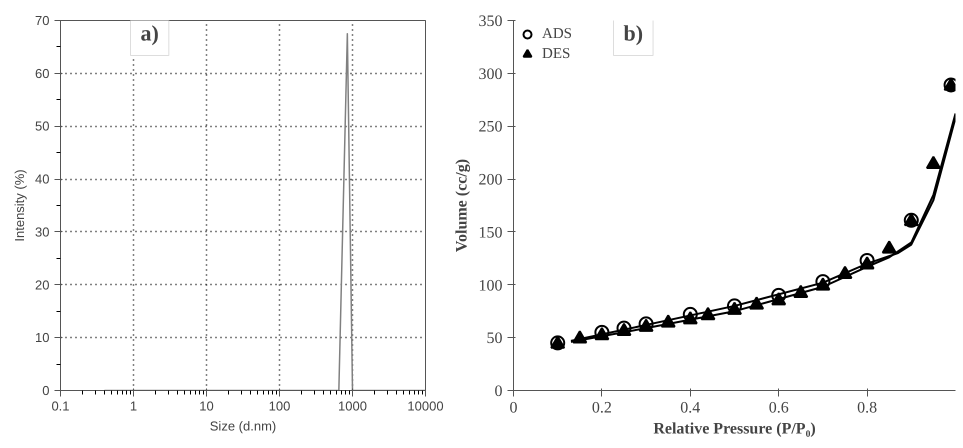 Image resolution: width=963 pixels, height=448 pixels. I want to click on annotation: a), so click(149, 33).